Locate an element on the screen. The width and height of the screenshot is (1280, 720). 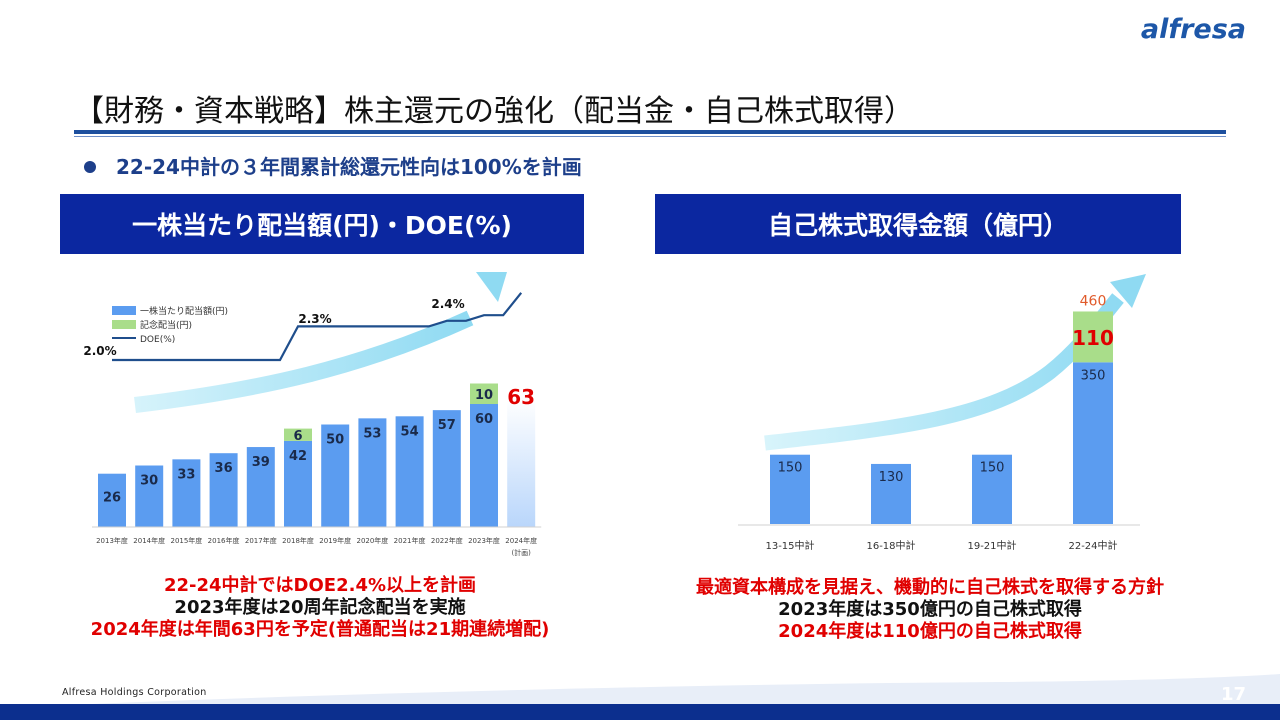
bar-label-dividend: 39 is located at coordinates (261, 462).